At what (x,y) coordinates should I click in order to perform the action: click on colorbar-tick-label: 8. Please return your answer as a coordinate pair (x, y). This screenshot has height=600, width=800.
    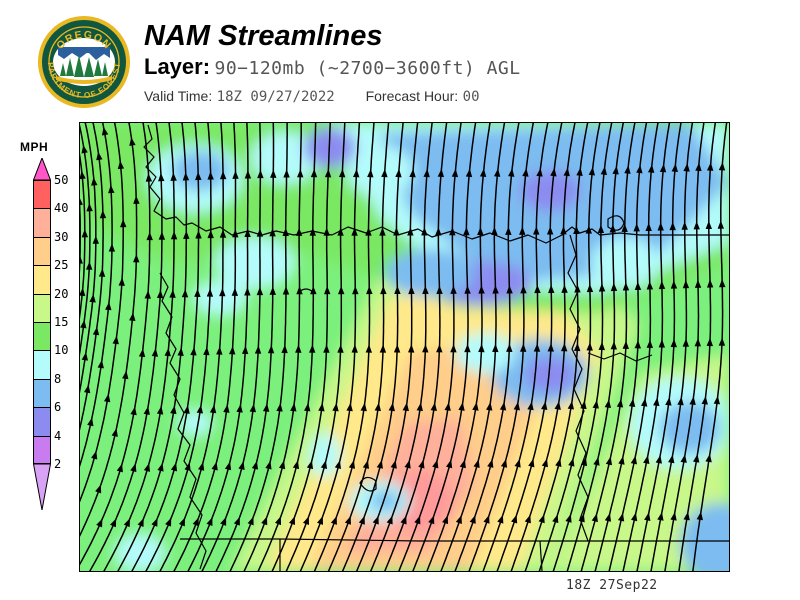
    Looking at the image, I should click on (58, 378).